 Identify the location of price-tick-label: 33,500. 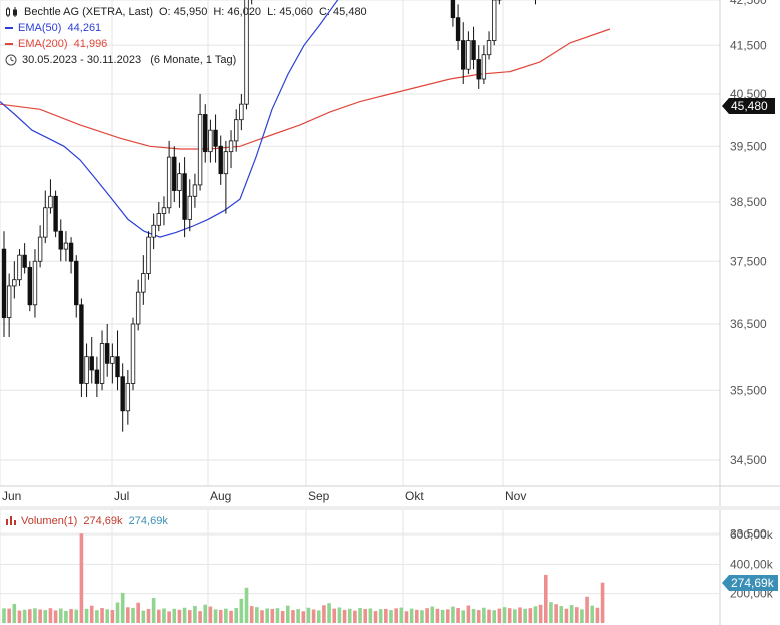
(748, 533).